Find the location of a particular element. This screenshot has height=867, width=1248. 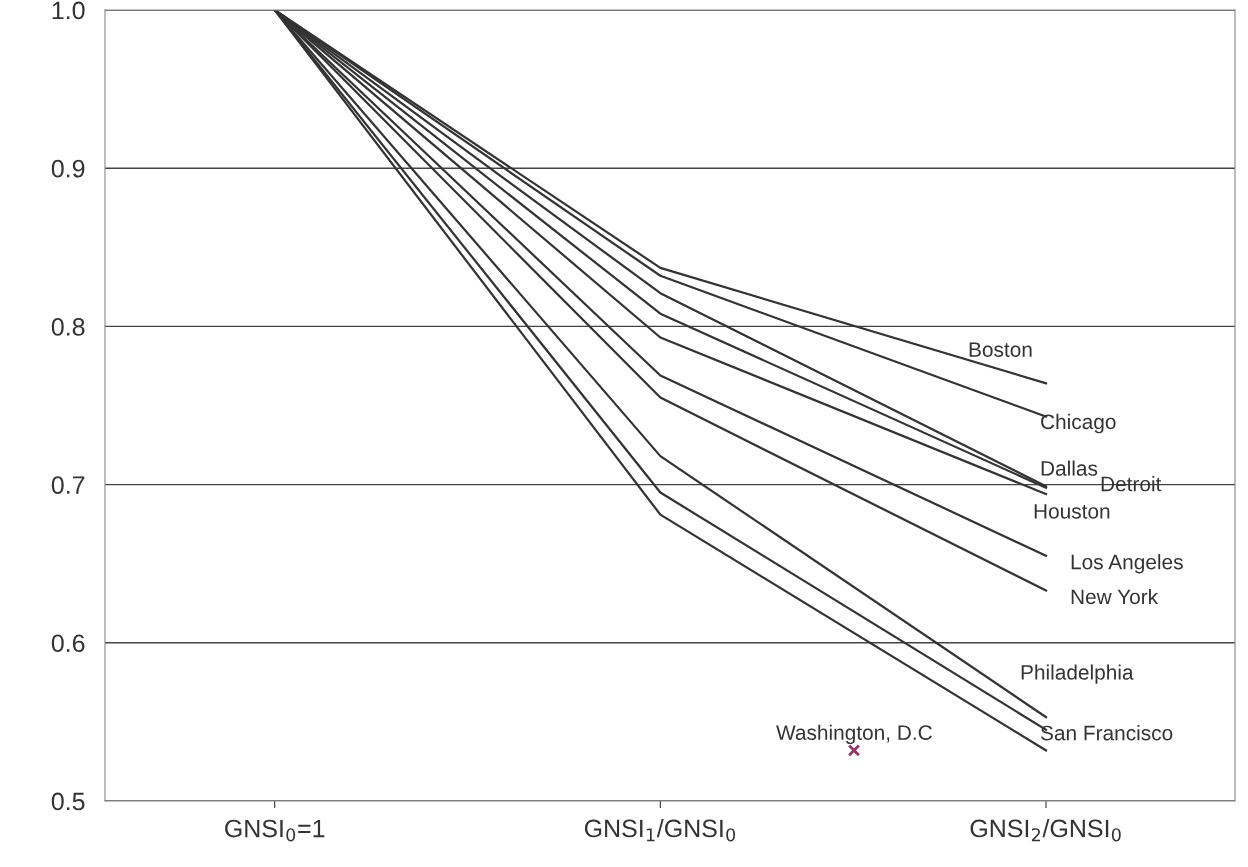

series-label: Los Angeles is located at coordinates (1127, 564).